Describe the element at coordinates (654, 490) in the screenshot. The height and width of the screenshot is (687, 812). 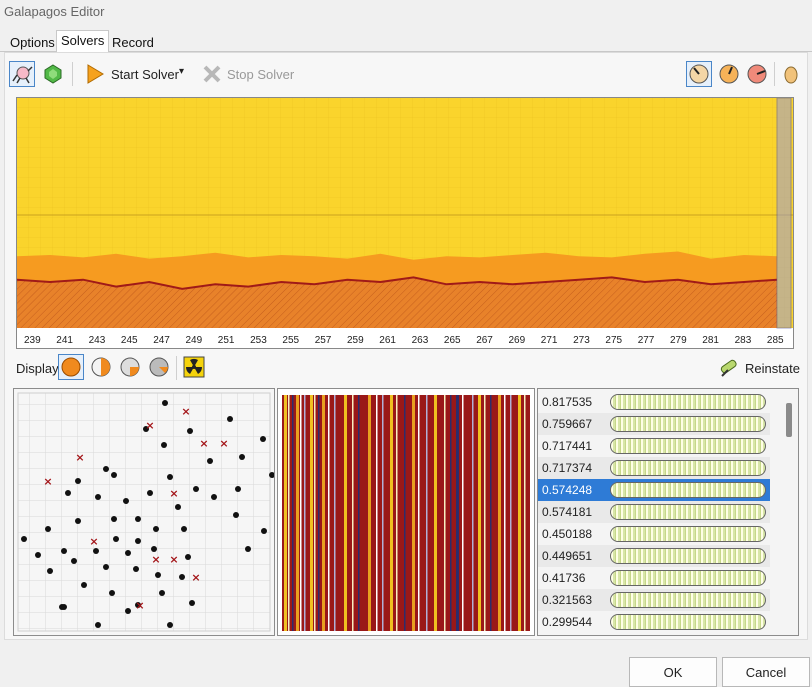
I see `genome-list-row: 0.574248` at that location.